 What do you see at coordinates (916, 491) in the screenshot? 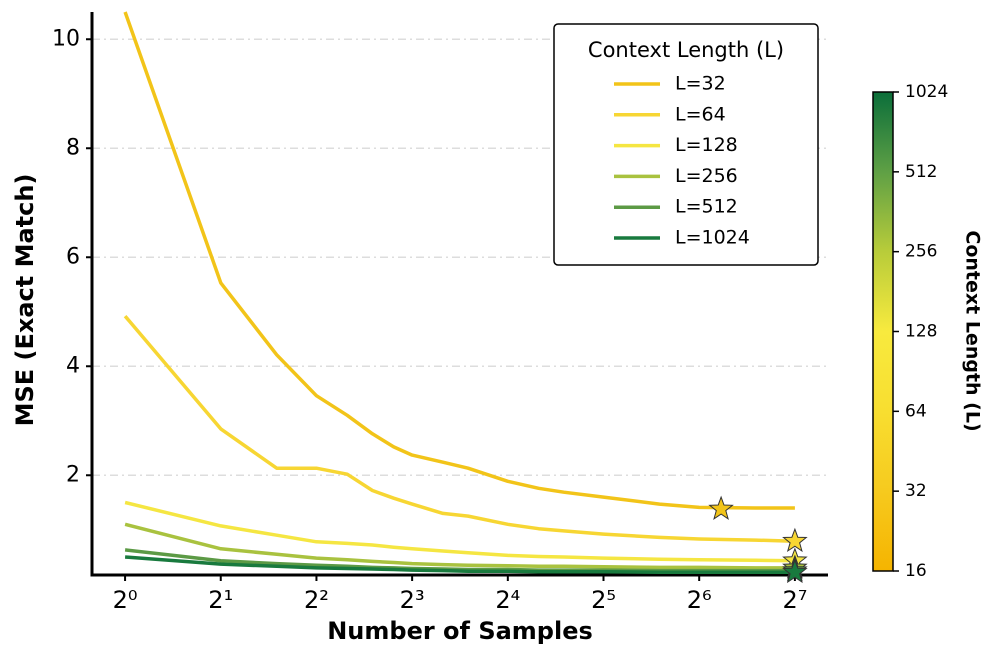
I see `colorbar-tick-label: 32` at bounding box center [916, 491].